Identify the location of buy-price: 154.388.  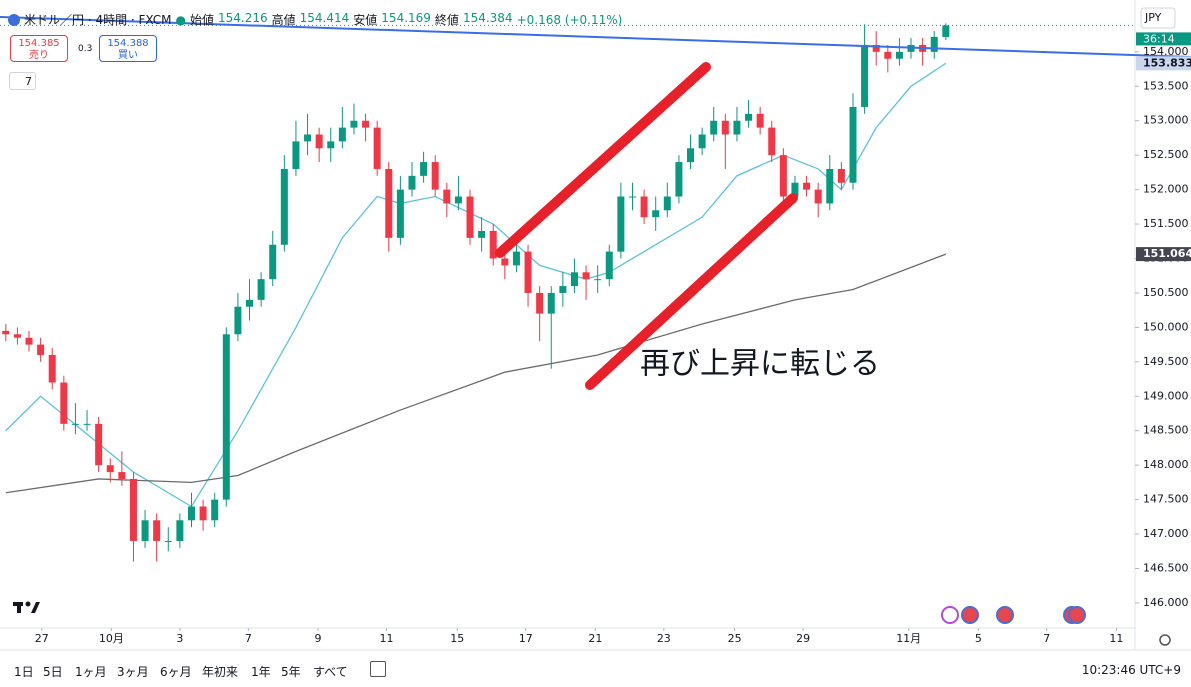
(128, 43).